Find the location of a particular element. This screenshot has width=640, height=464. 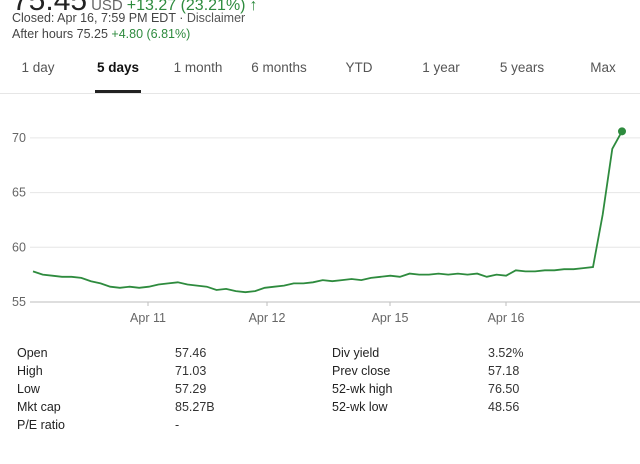

stat-value-52wk-low: 48.56 is located at coordinates (504, 407).